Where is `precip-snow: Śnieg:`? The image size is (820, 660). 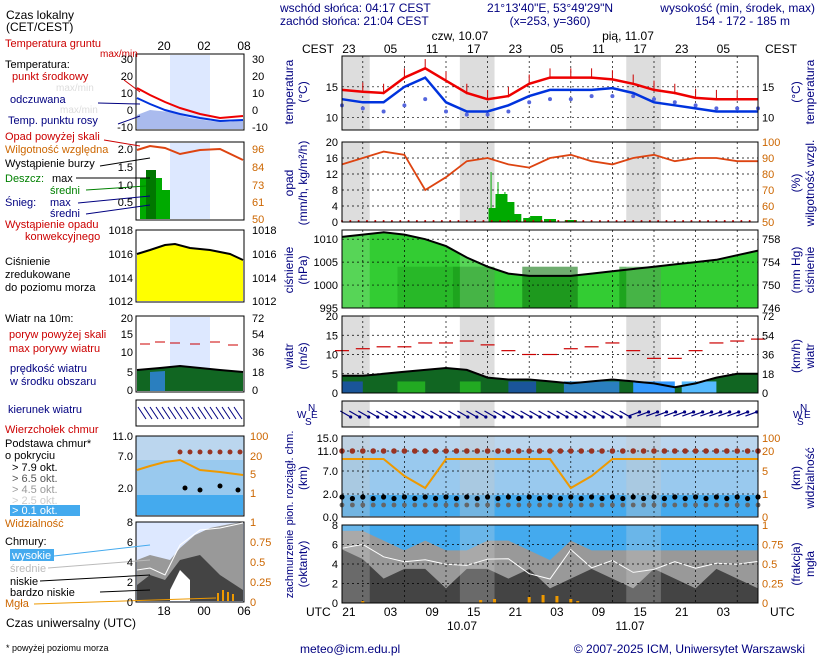
precip-snow: Śnieg: is located at coordinates (20, 202).